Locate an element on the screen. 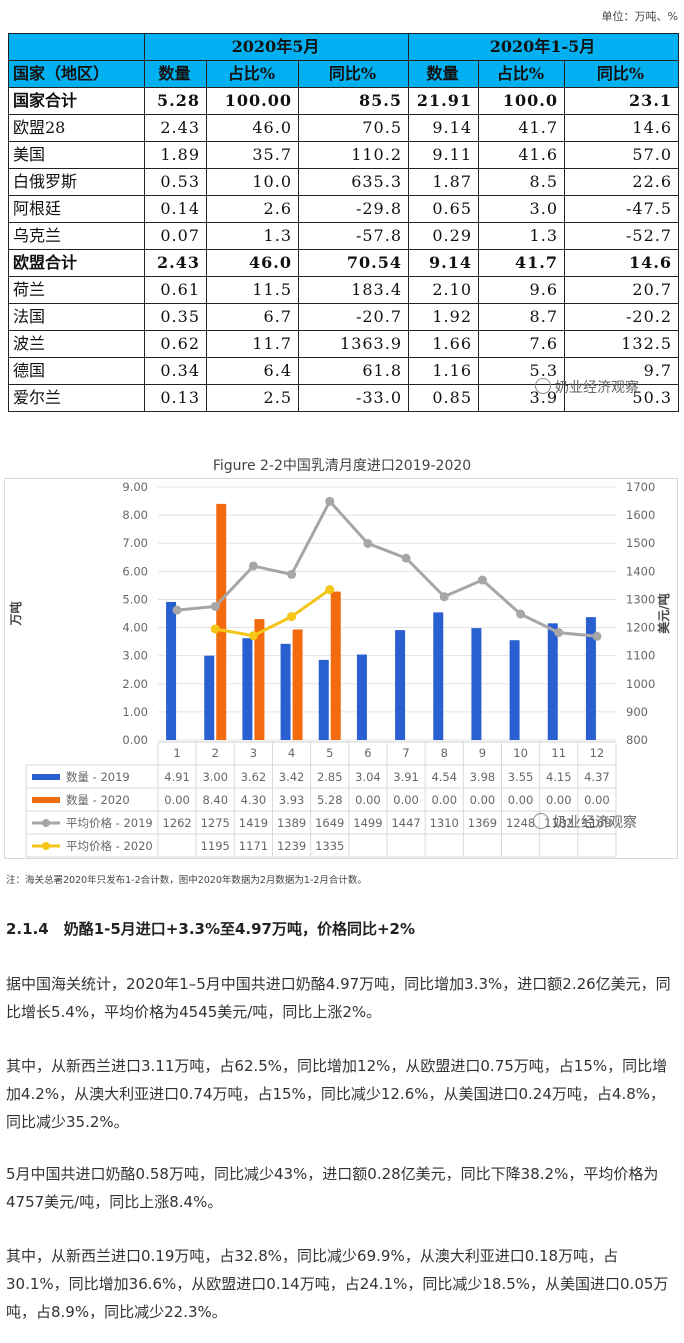  group-header-jan-may: 2020年1-5月 is located at coordinates (543, 47).